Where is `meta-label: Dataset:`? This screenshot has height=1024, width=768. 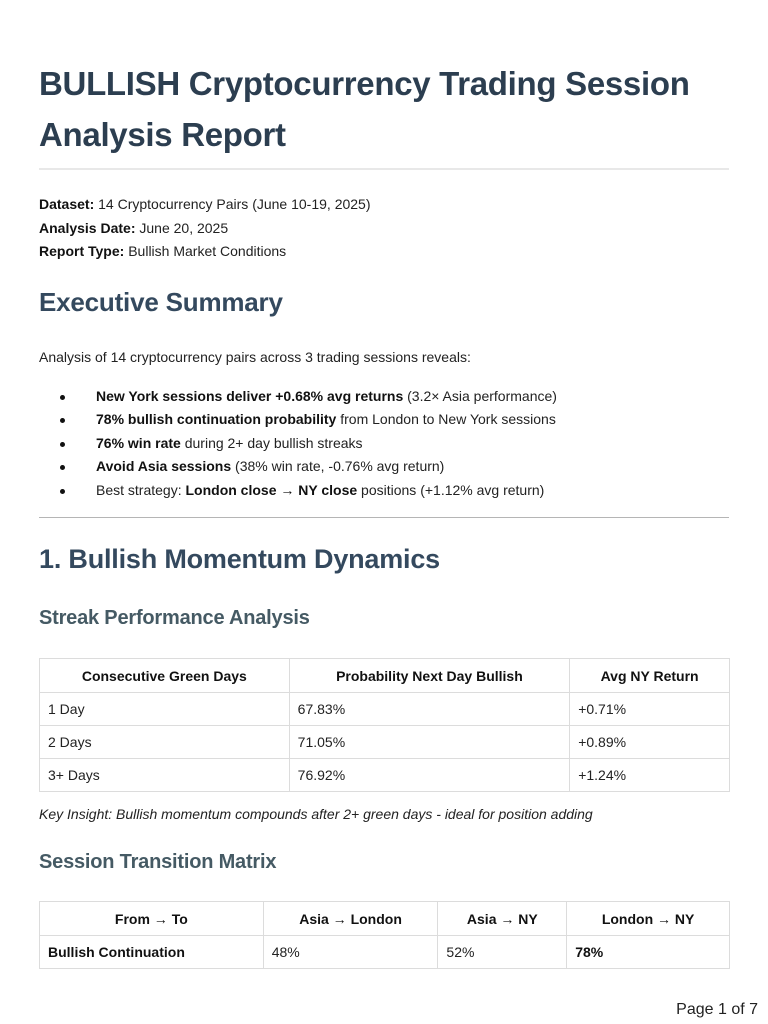 meta-label: Dataset: is located at coordinates (67, 204).